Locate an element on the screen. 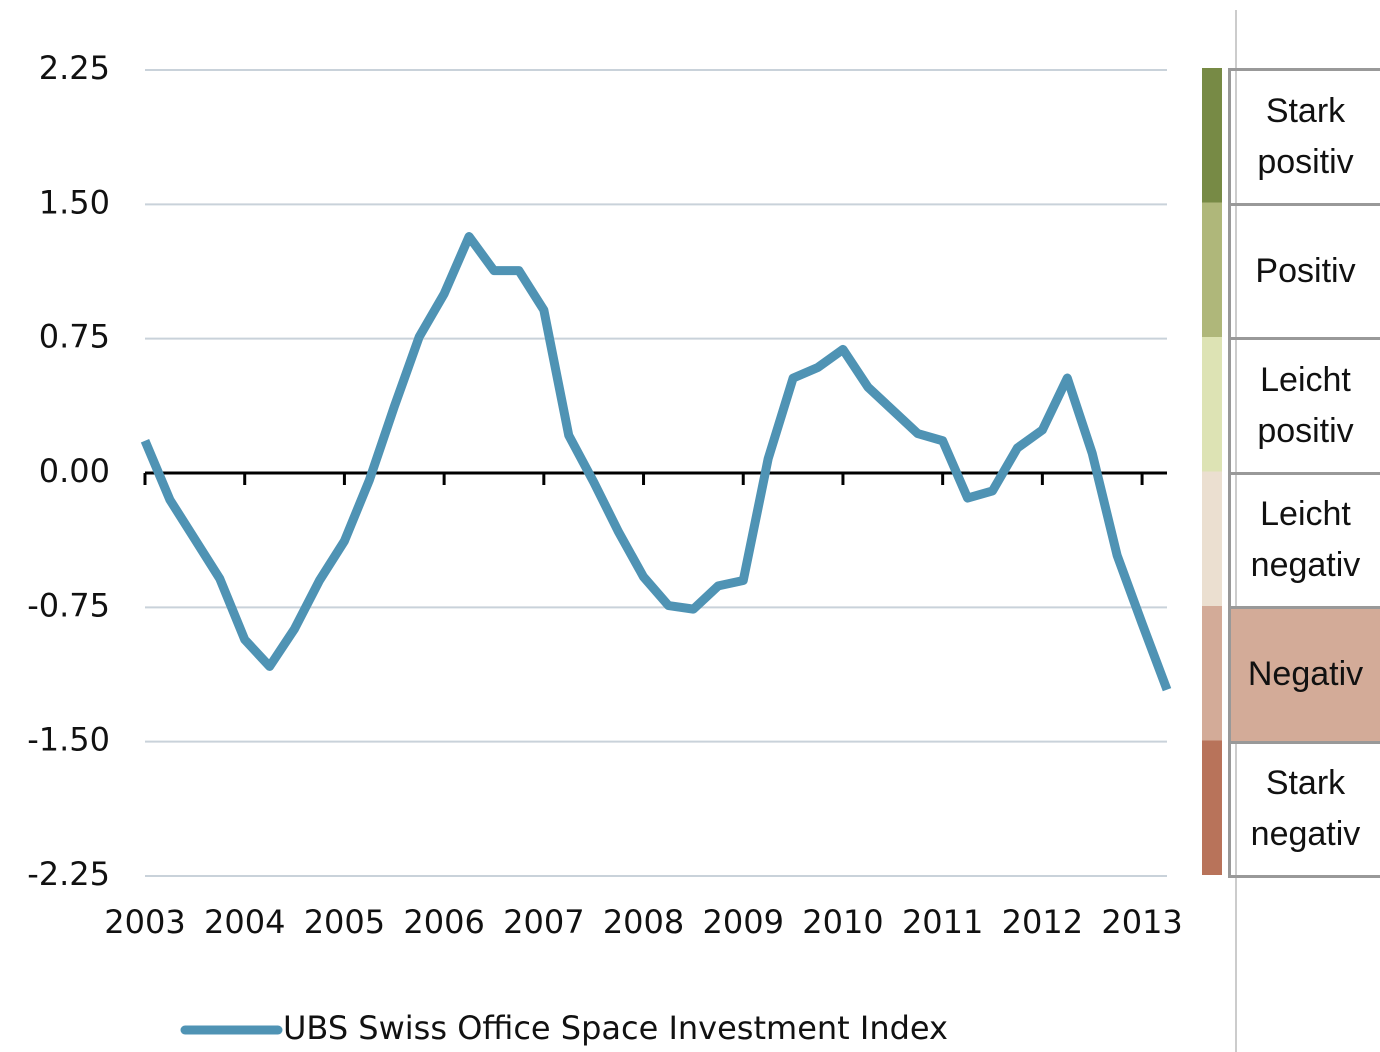 The image size is (1380, 1052). legend-label: UBS Swiss Office Space Investment Index is located at coordinates (615, 1028).